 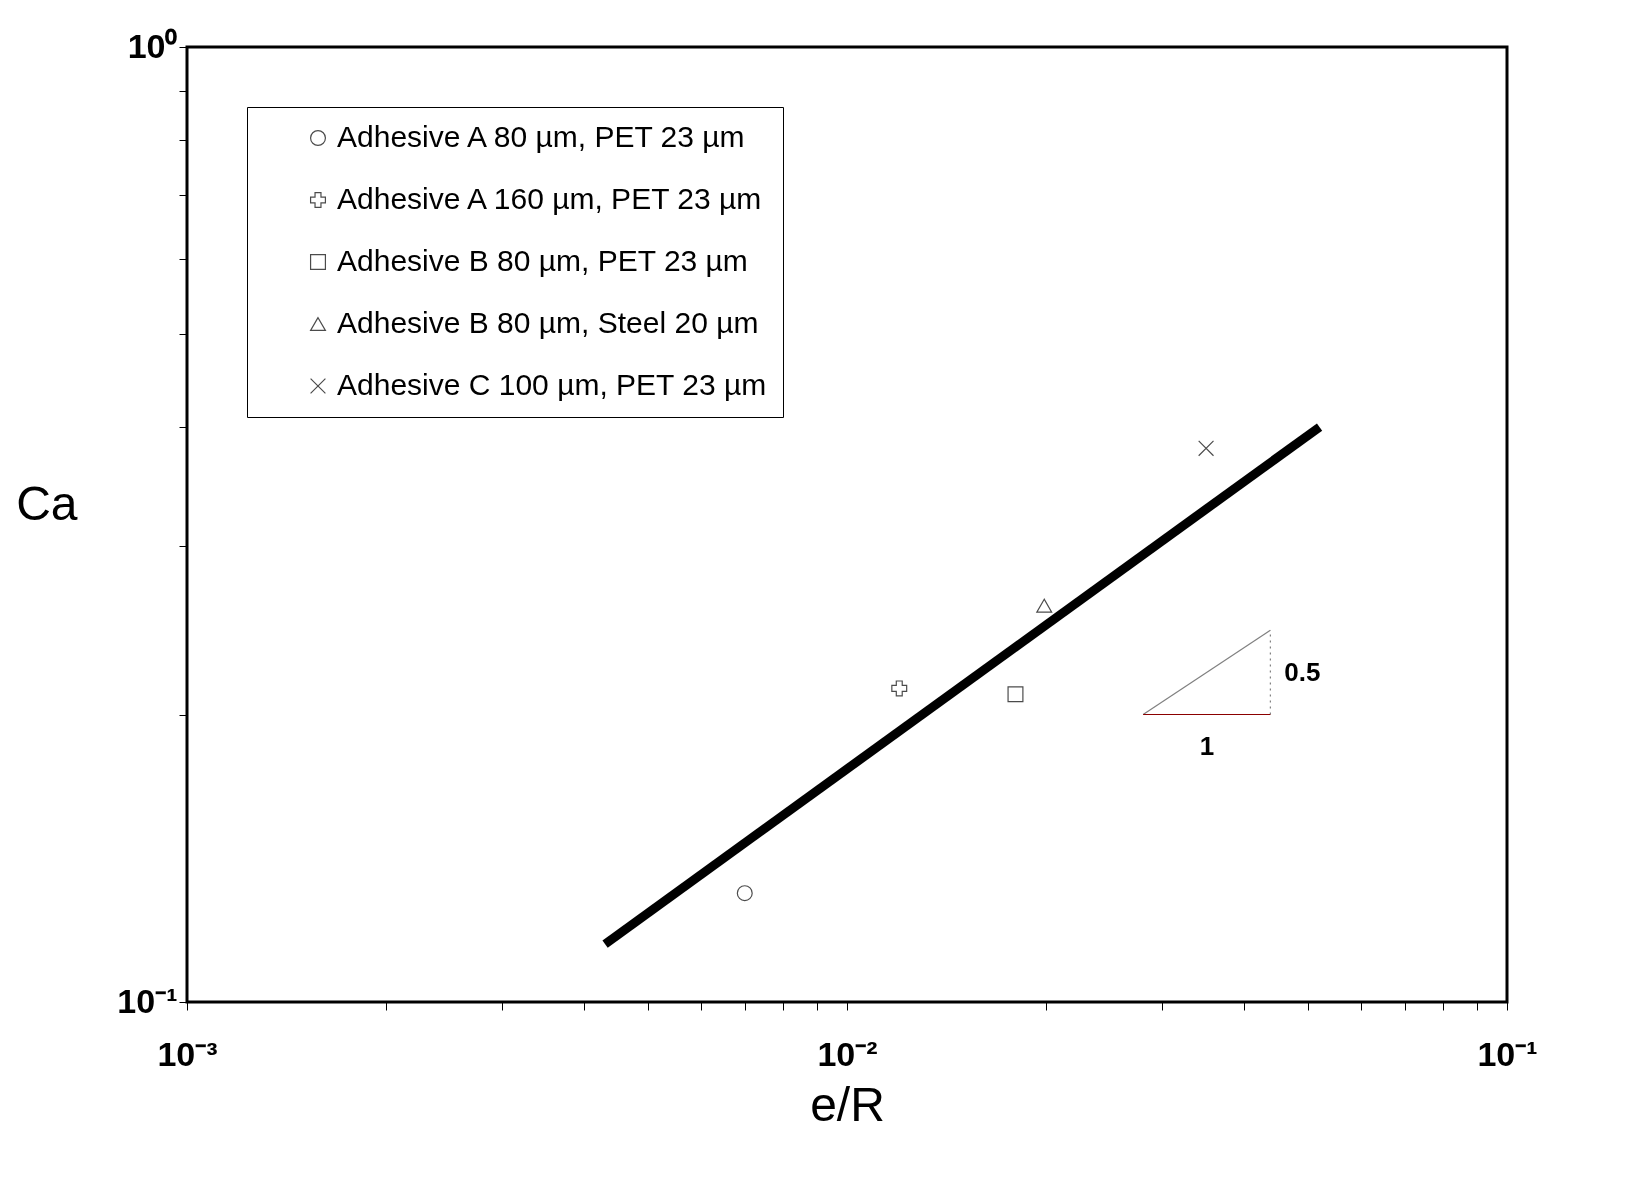 I want to click on annotation: 1, so click(x=1207, y=745).